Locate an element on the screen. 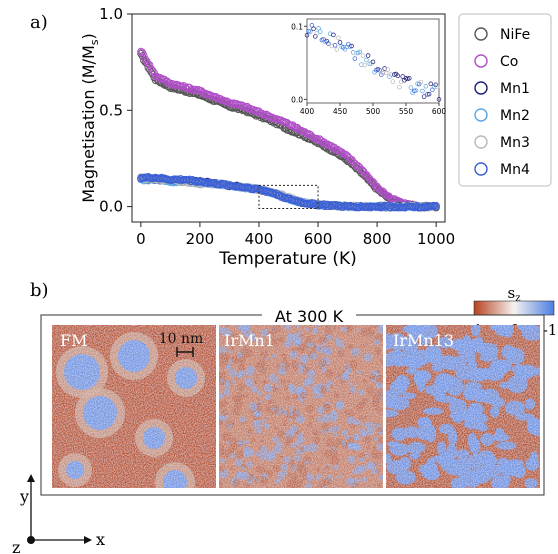 This screenshot has height=554, width=558. legend: NiFe Co Mn1 Mn2 Mn3 Mn4 is located at coordinates (505, 100).